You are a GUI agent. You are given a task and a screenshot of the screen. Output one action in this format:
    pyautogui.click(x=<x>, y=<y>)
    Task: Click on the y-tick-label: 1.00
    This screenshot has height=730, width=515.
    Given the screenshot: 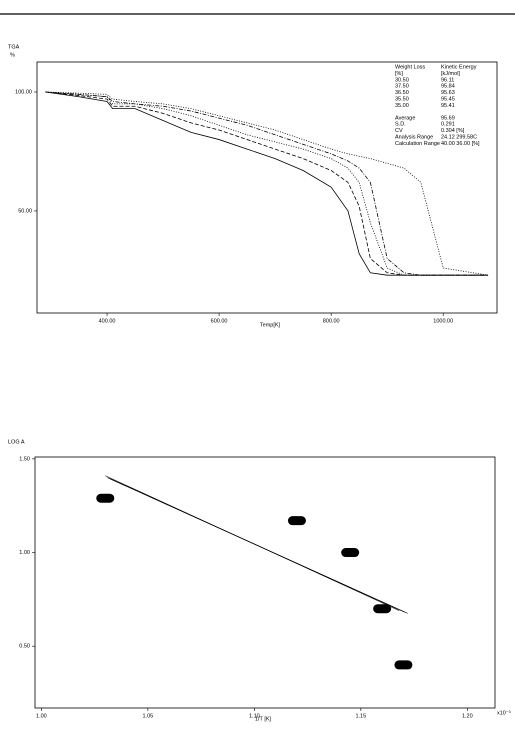 What is the action you would take?
    pyautogui.click(x=24, y=553)
    